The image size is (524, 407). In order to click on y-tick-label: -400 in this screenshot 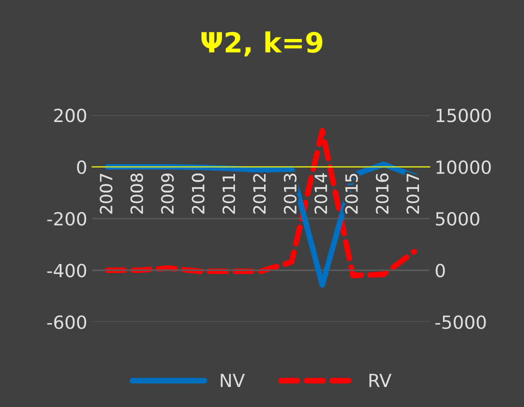, I will do `click(66, 271)`.